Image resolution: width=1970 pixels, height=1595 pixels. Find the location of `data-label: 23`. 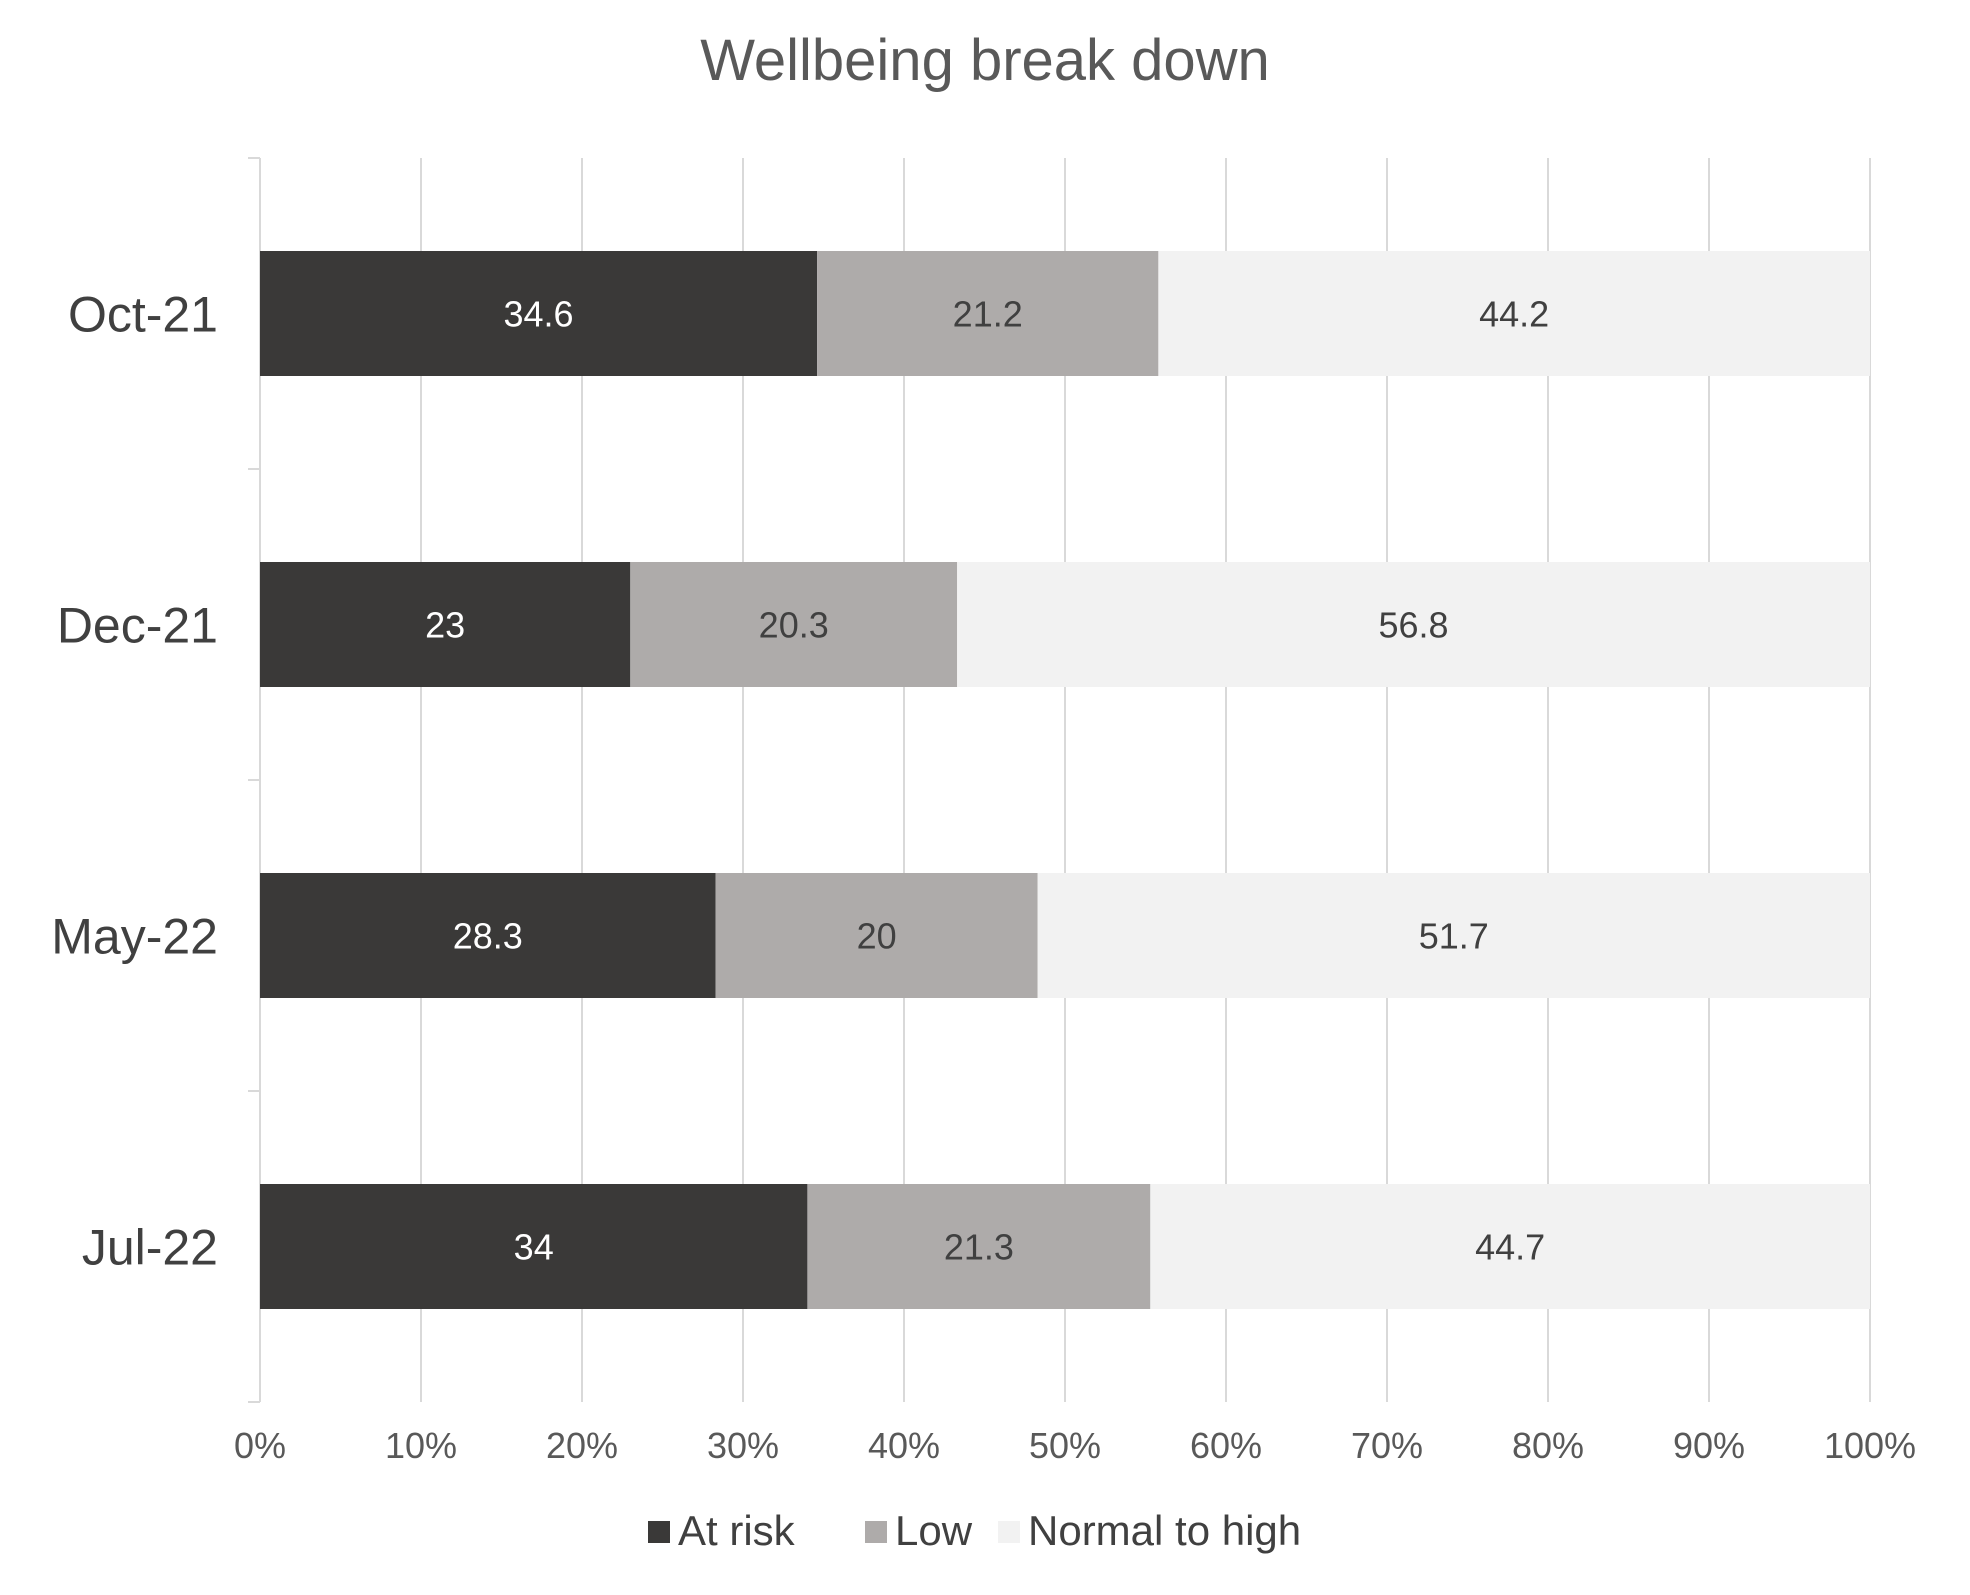

data-label: 23 is located at coordinates (445, 625).